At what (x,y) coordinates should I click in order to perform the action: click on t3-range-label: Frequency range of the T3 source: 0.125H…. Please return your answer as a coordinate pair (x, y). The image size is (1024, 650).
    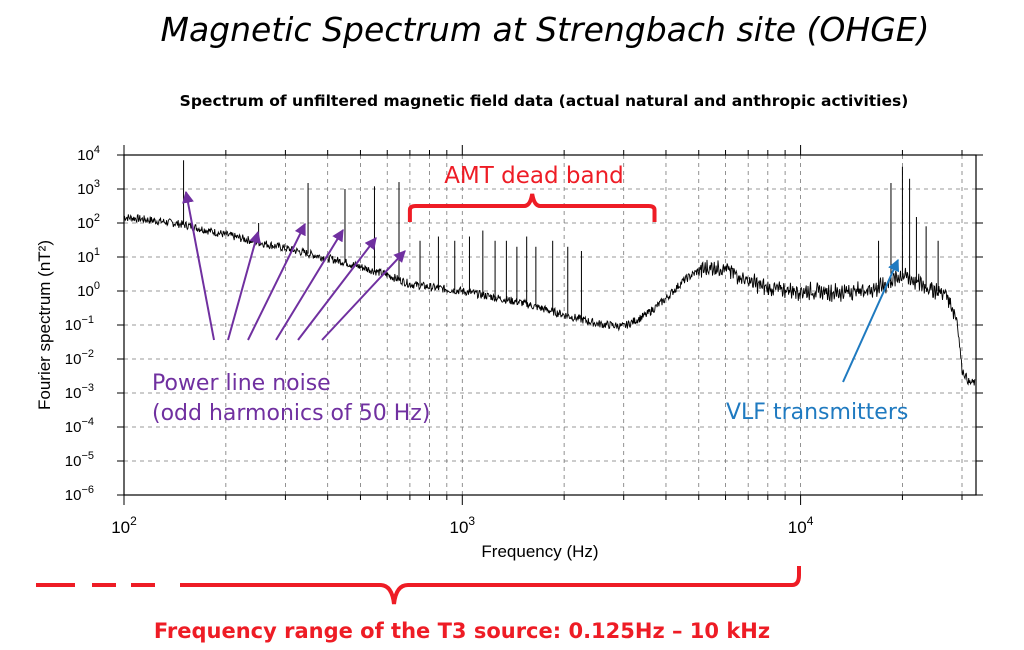
    Looking at the image, I should click on (462, 631).